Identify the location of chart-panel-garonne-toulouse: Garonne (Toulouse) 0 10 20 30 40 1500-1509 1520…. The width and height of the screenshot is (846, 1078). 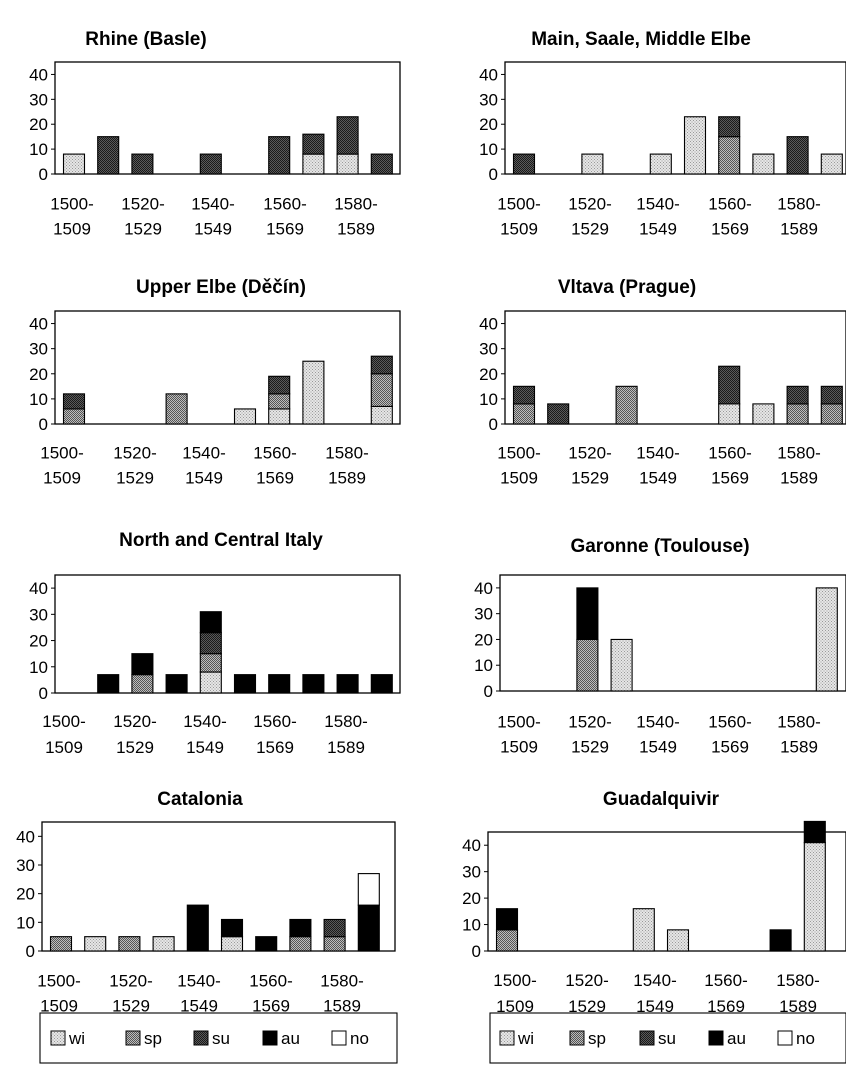
(660, 646).